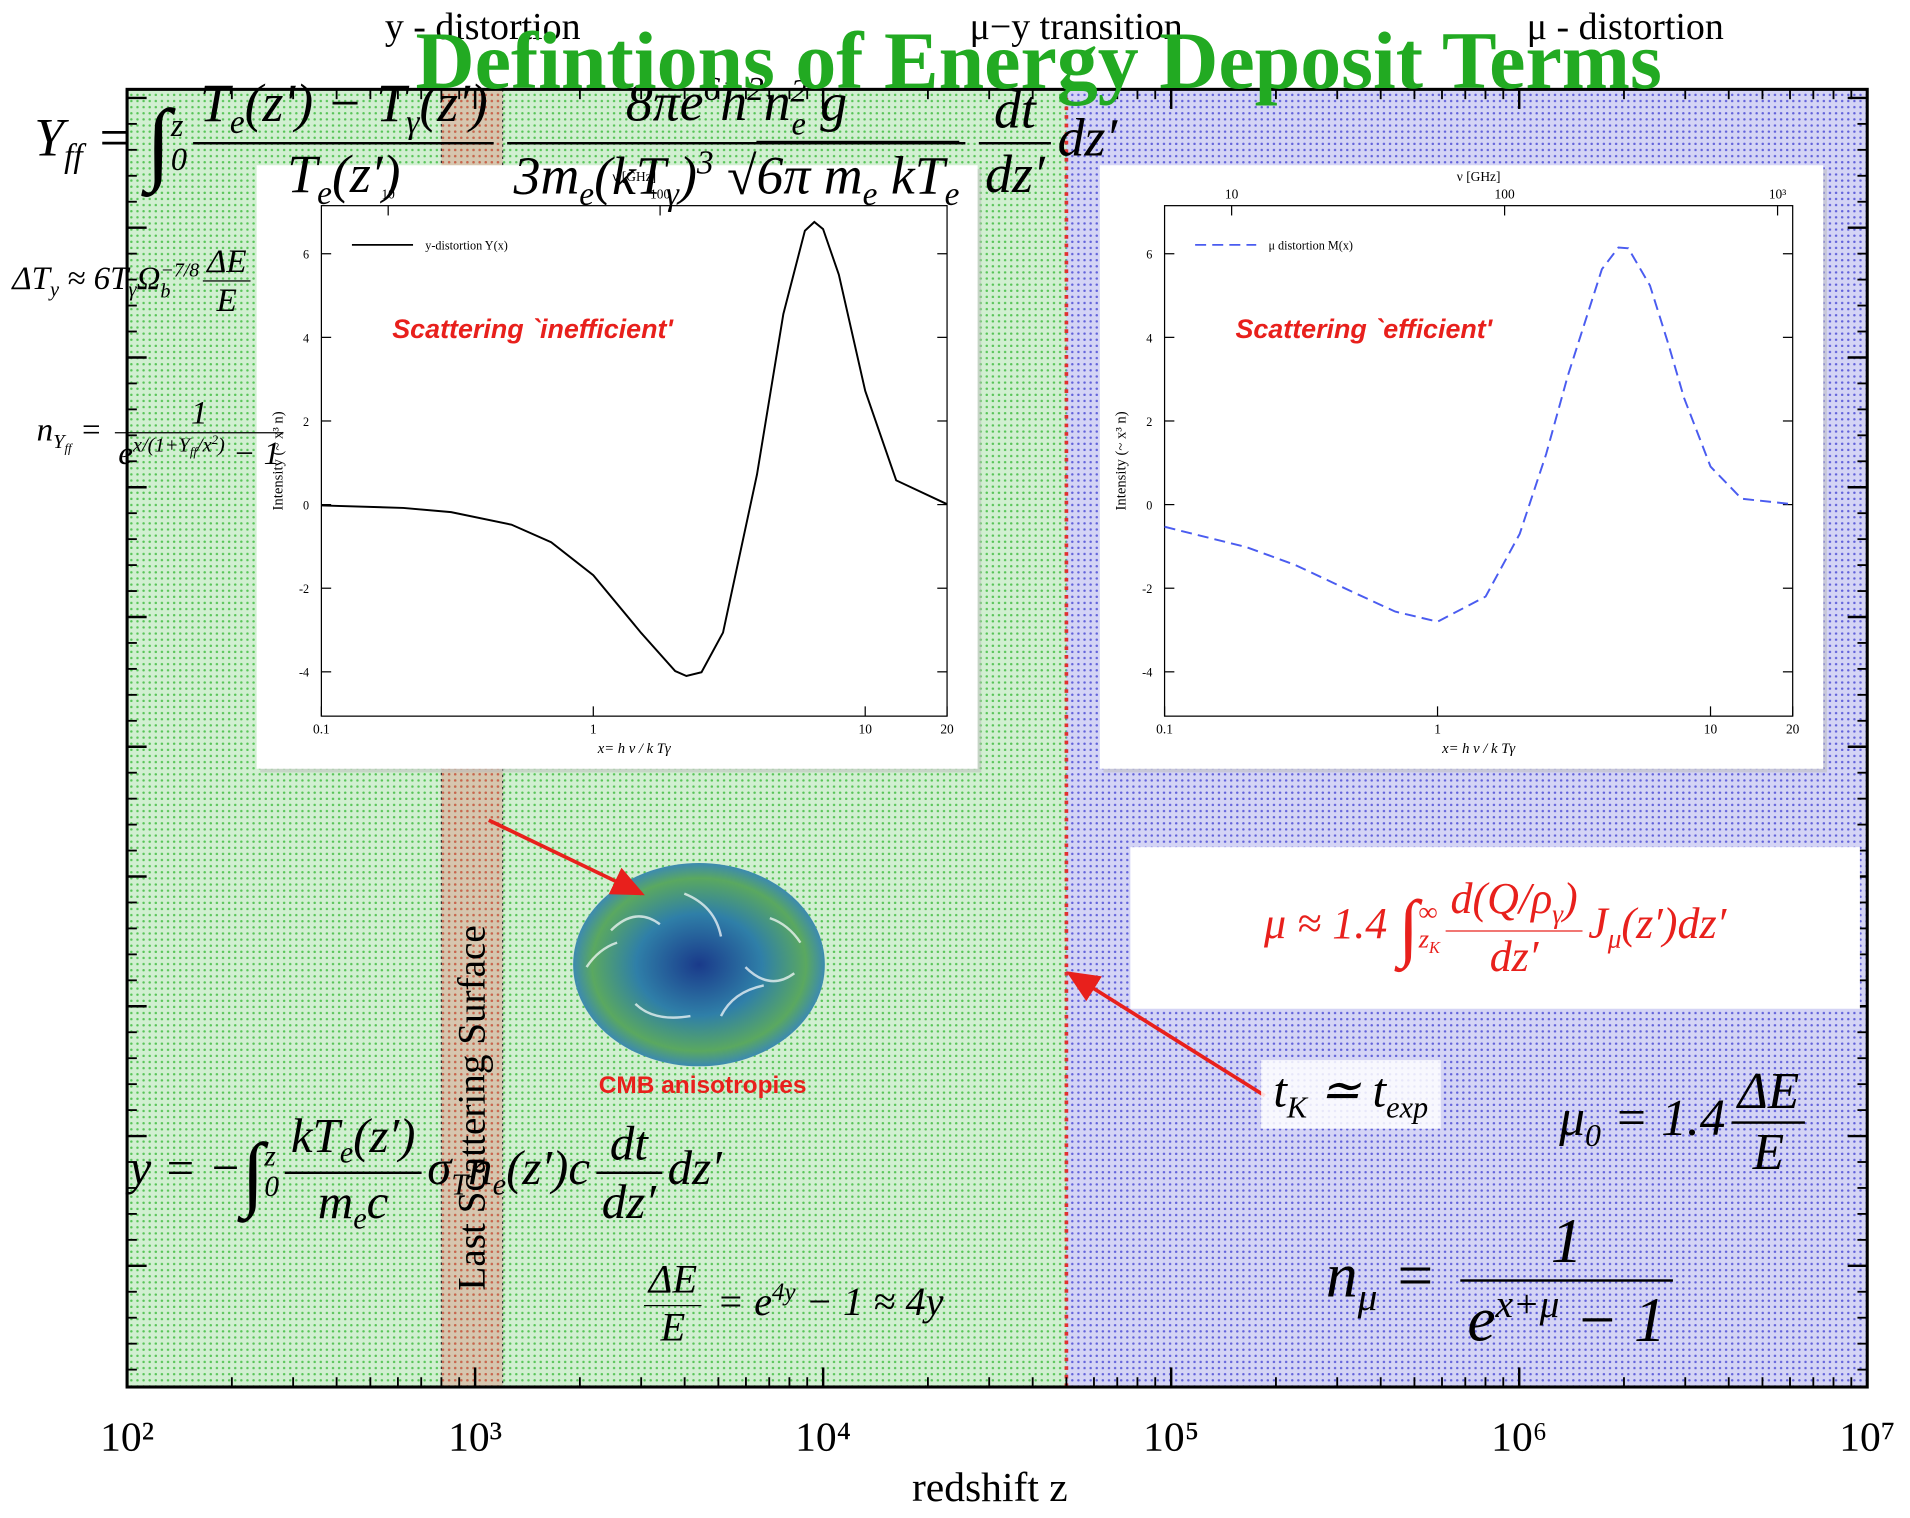 The height and width of the screenshot is (1518, 1910). Describe the element at coordinates (180, 270) in the screenshot. I see `math-text: −7/8` at that location.